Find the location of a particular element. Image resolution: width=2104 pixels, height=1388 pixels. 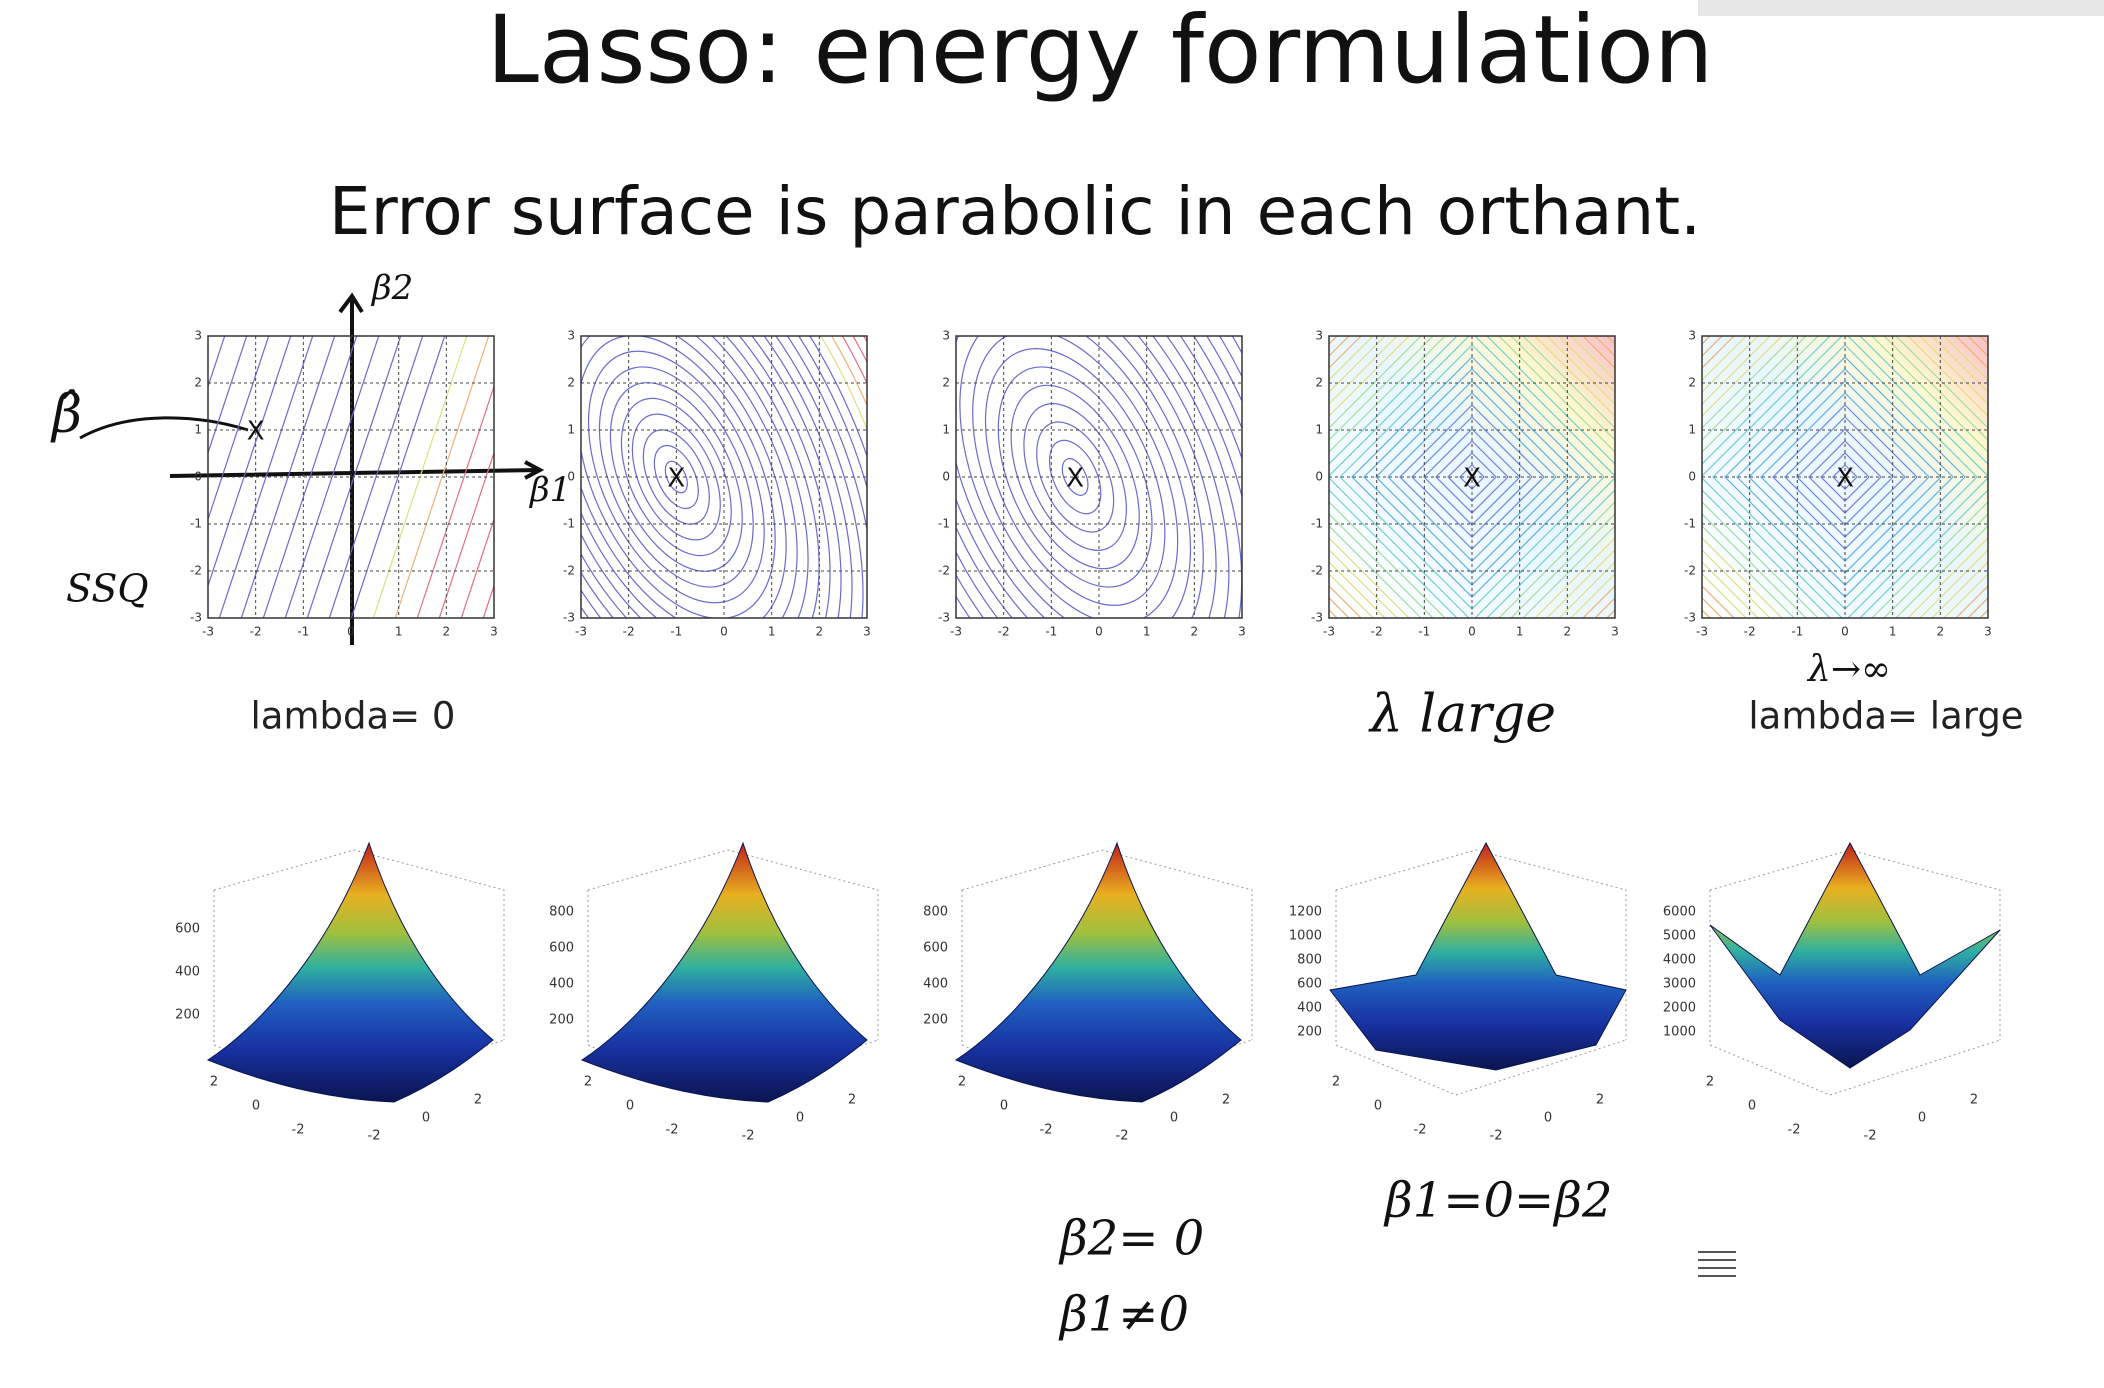

z-tick-label: 800 is located at coordinates (935, 912).